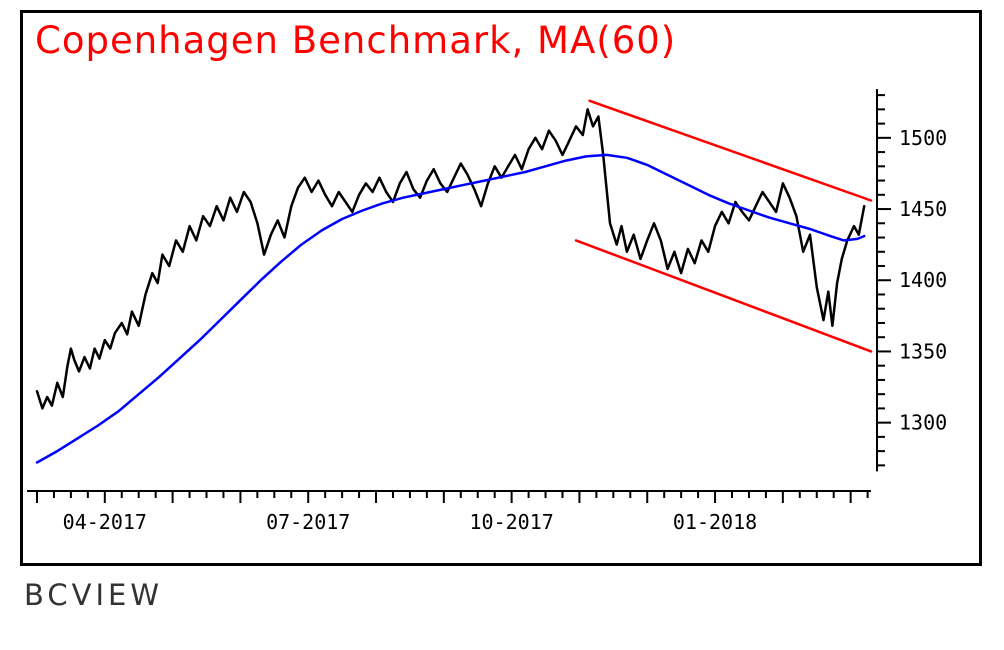  What do you see at coordinates (308, 522) in the screenshot?
I see `x-tick-label: 07-2017` at bounding box center [308, 522].